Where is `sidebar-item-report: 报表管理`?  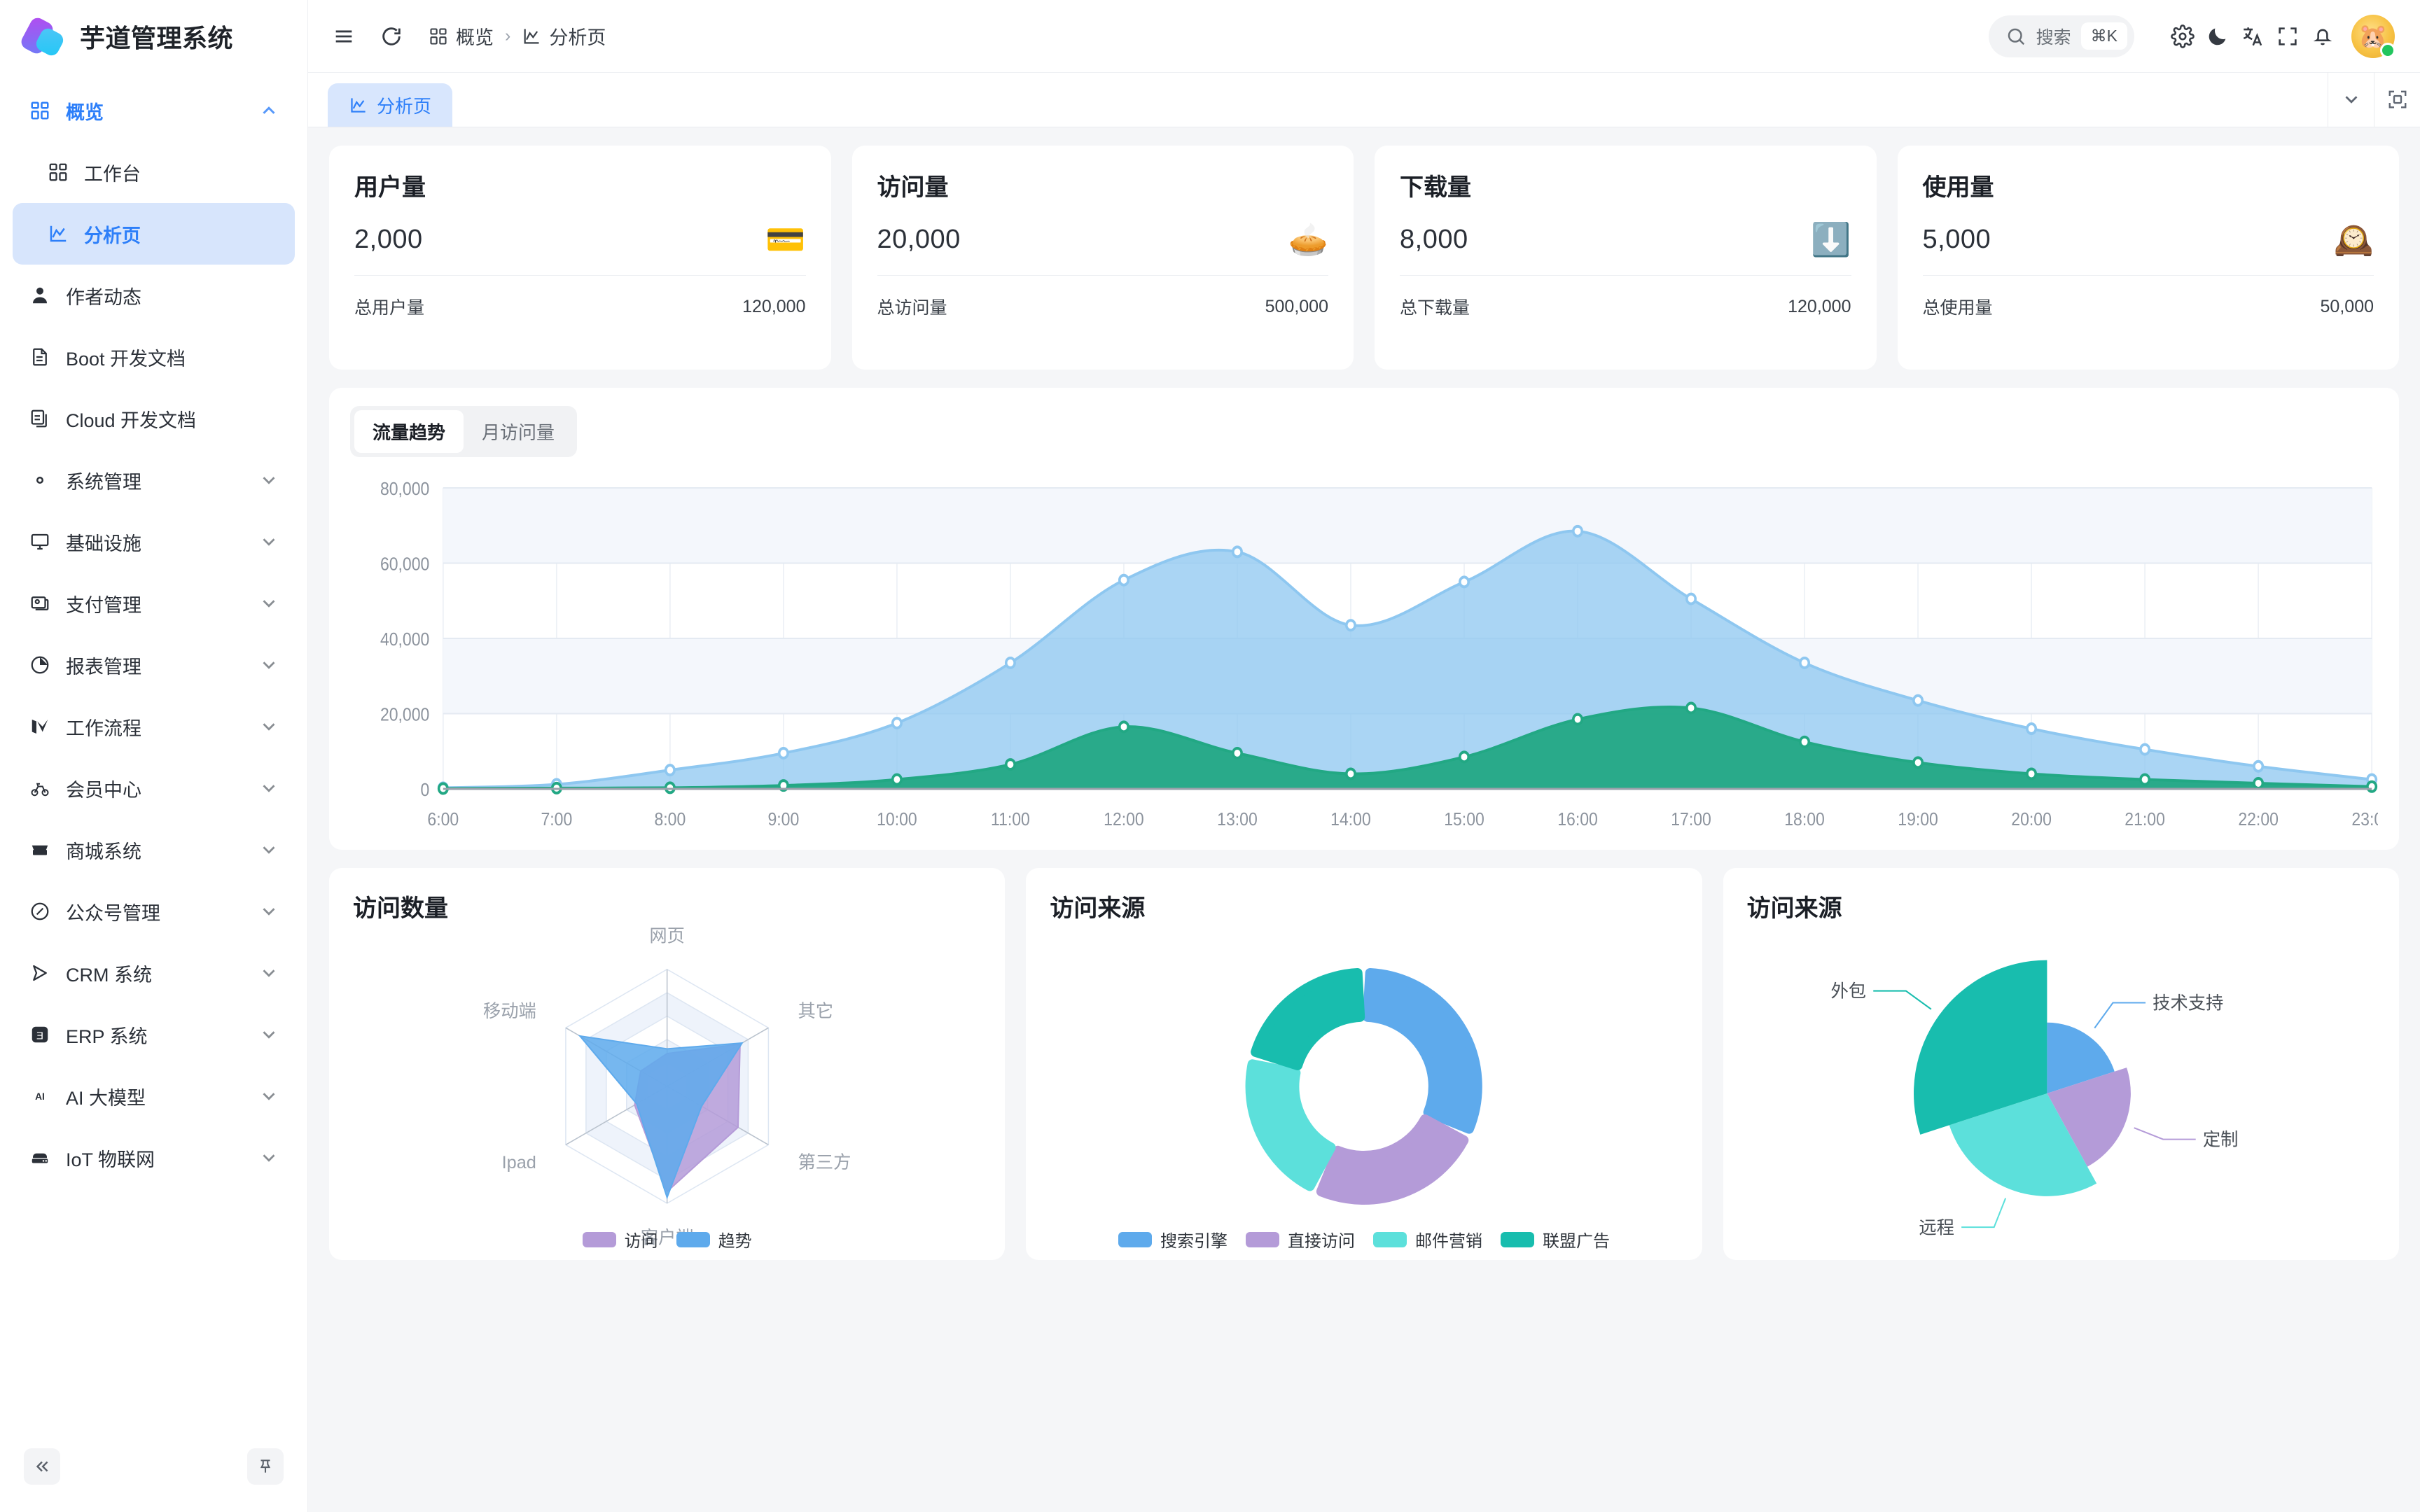
sidebar-item-report: 报表管理 is located at coordinates (154, 665).